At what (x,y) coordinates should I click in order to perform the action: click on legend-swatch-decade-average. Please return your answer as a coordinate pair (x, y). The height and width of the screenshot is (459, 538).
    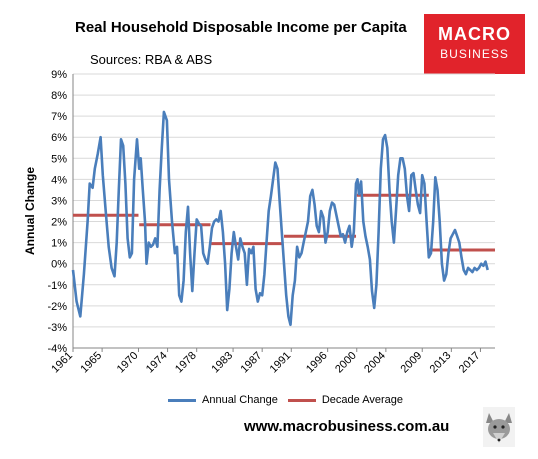
    Looking at the image, I should click on (301, 400).